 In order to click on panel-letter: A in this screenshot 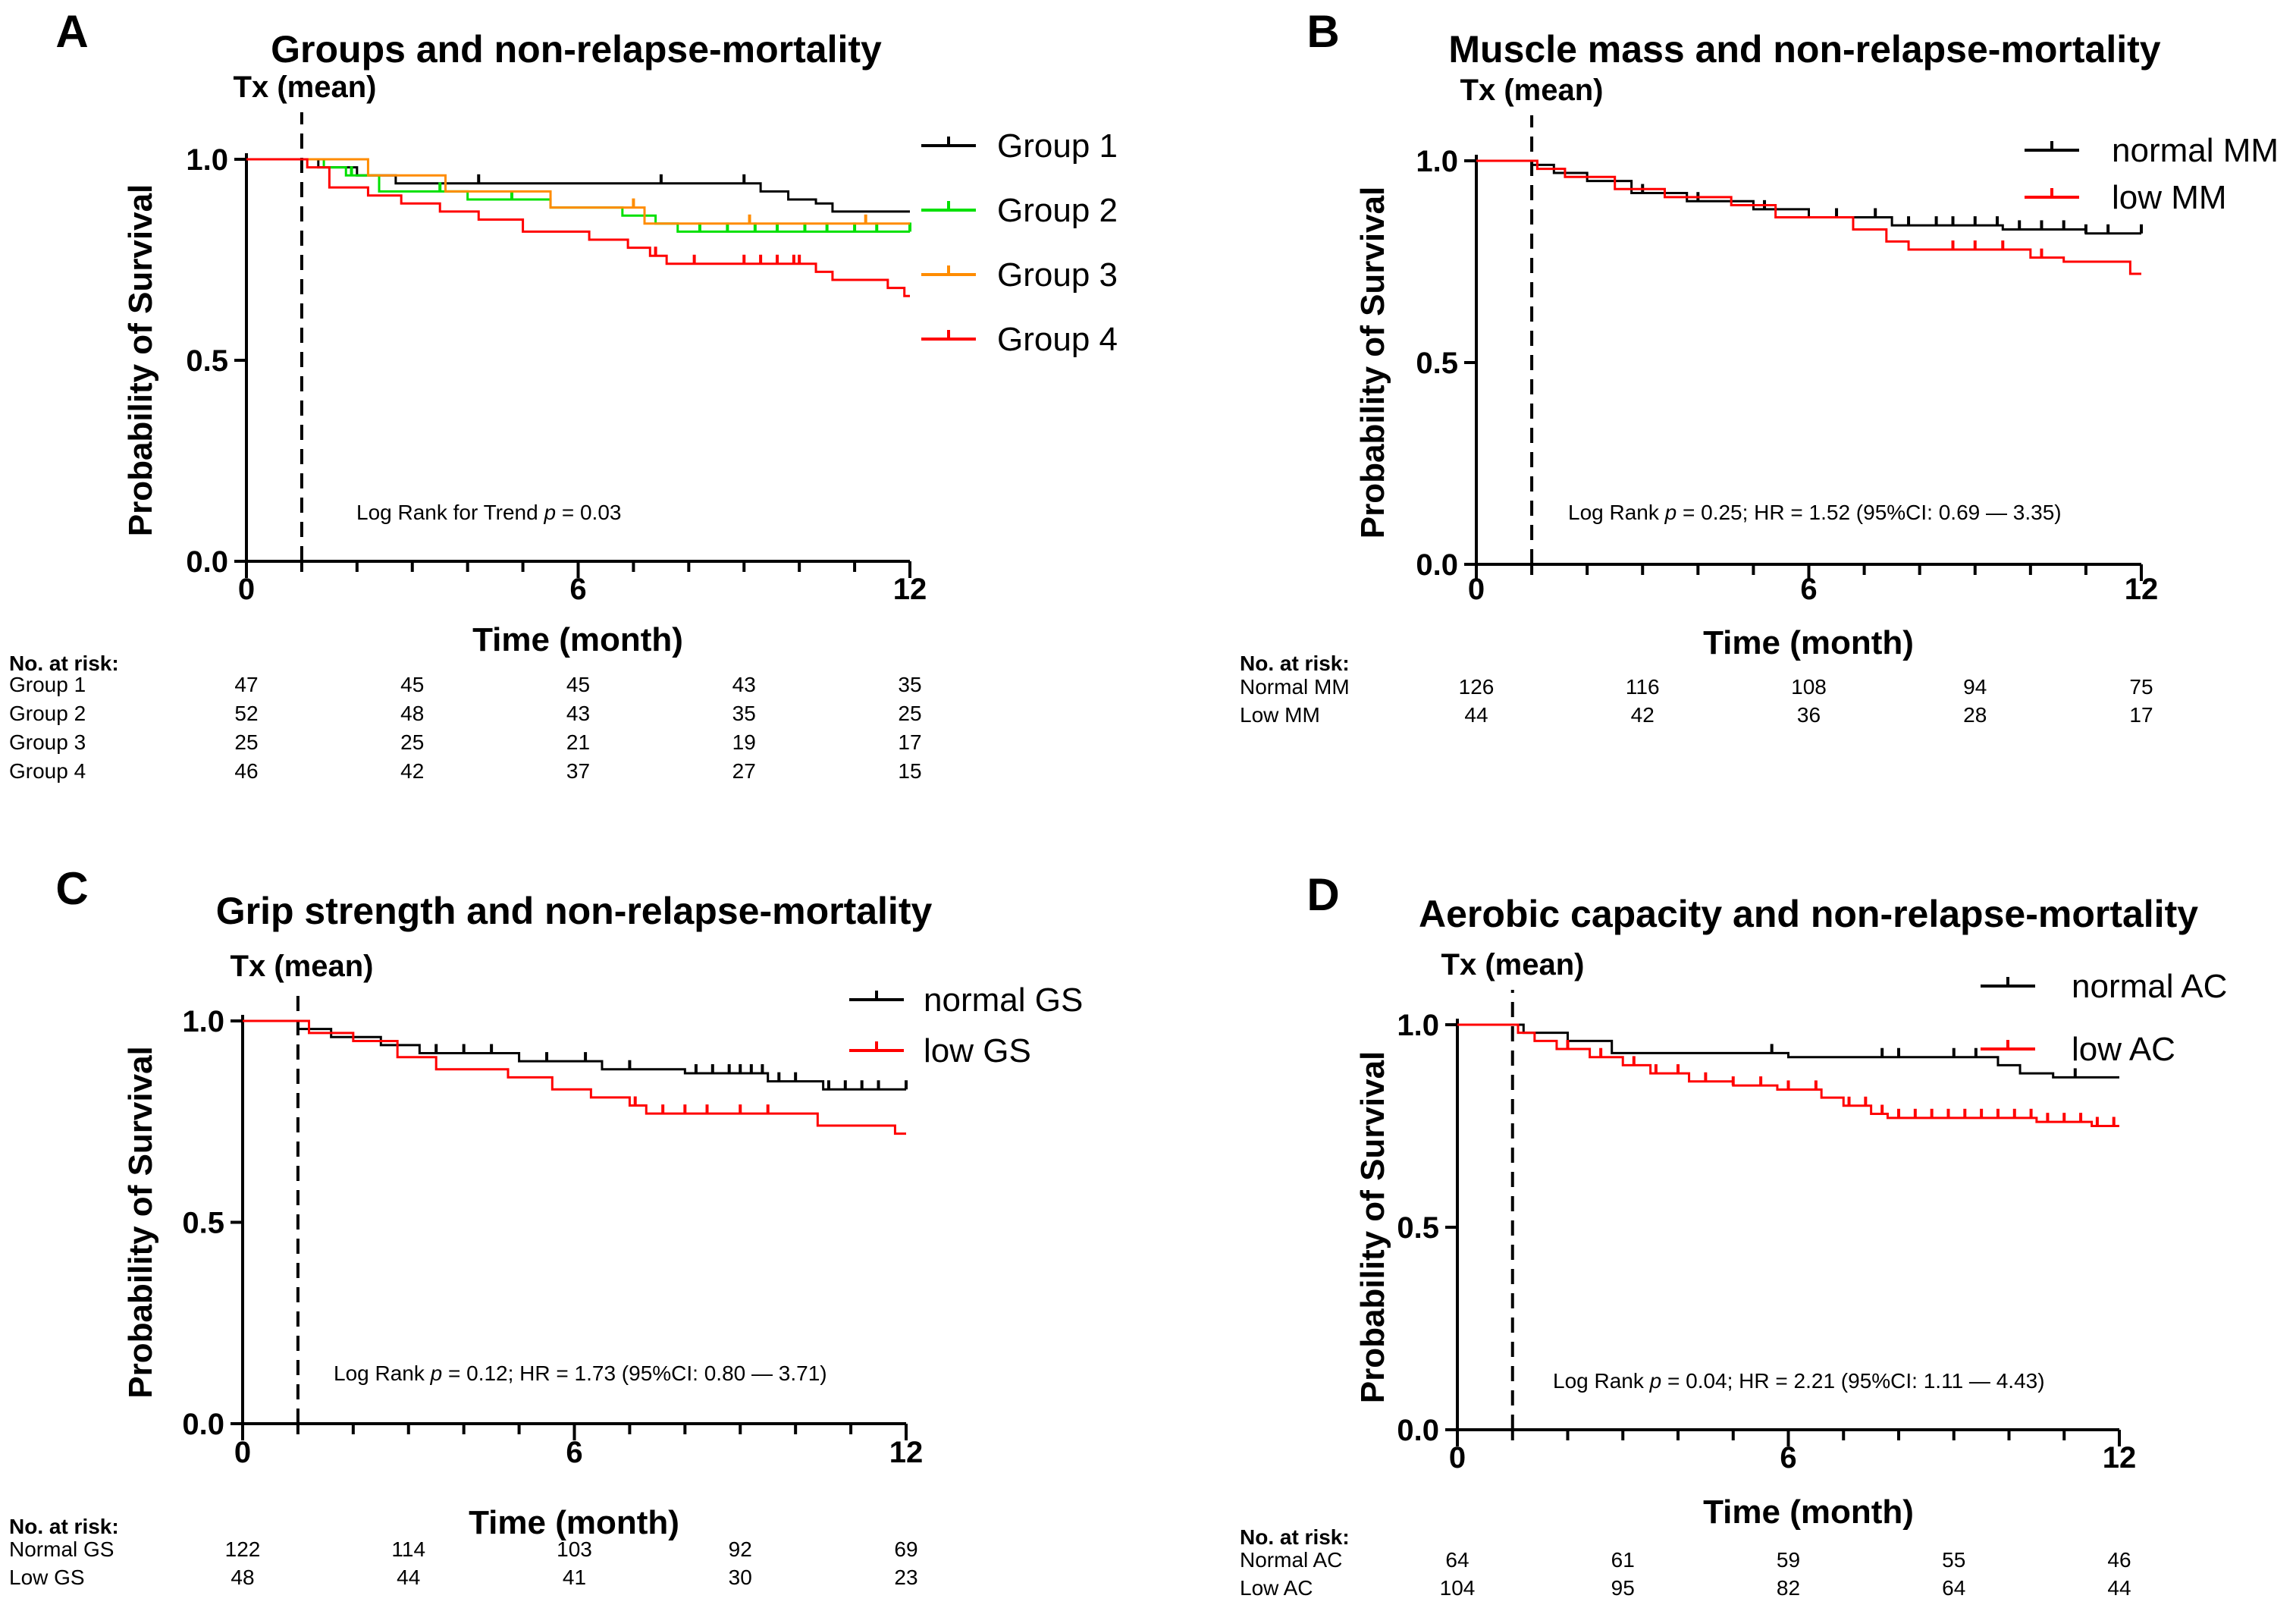, I will do `click(71, 32)`.